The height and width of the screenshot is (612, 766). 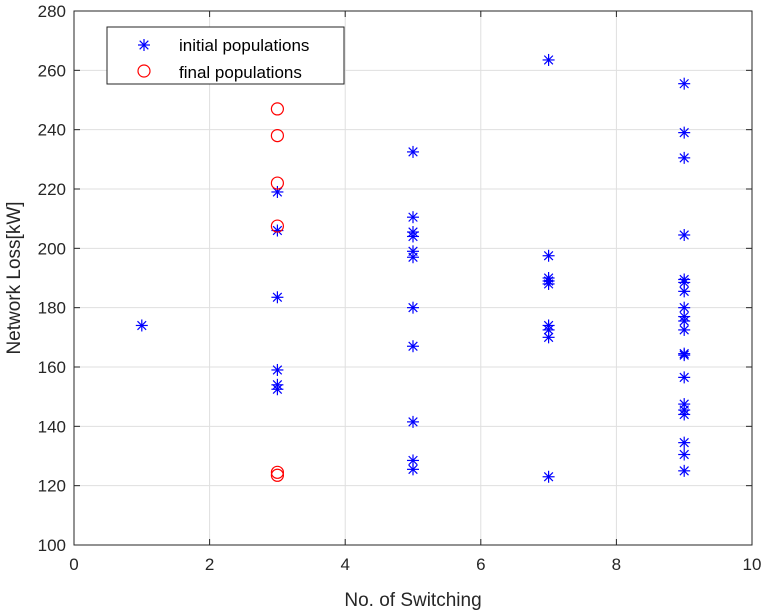 What do you see at coordinates (52, 248) in the screenshot?
I see `y-tick-label: 200` at bounding box center [52, 248].